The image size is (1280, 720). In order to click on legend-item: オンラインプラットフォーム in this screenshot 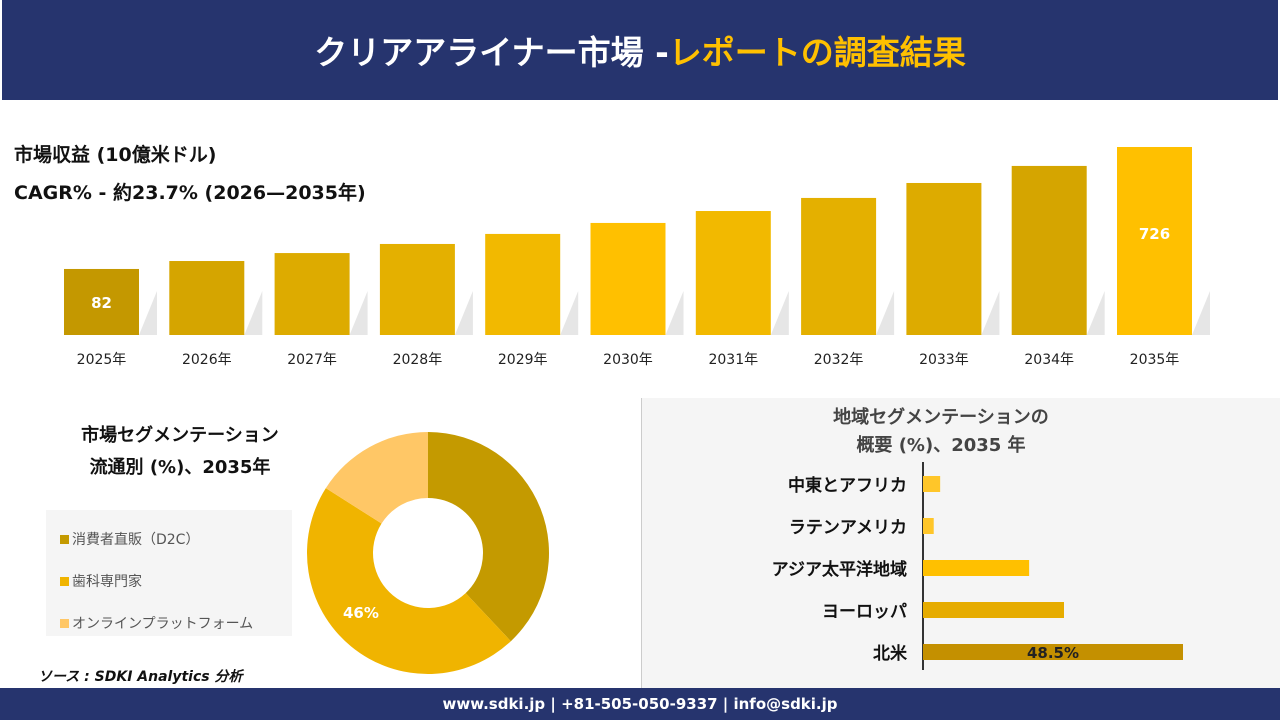, I will do `click(169, 623)`.